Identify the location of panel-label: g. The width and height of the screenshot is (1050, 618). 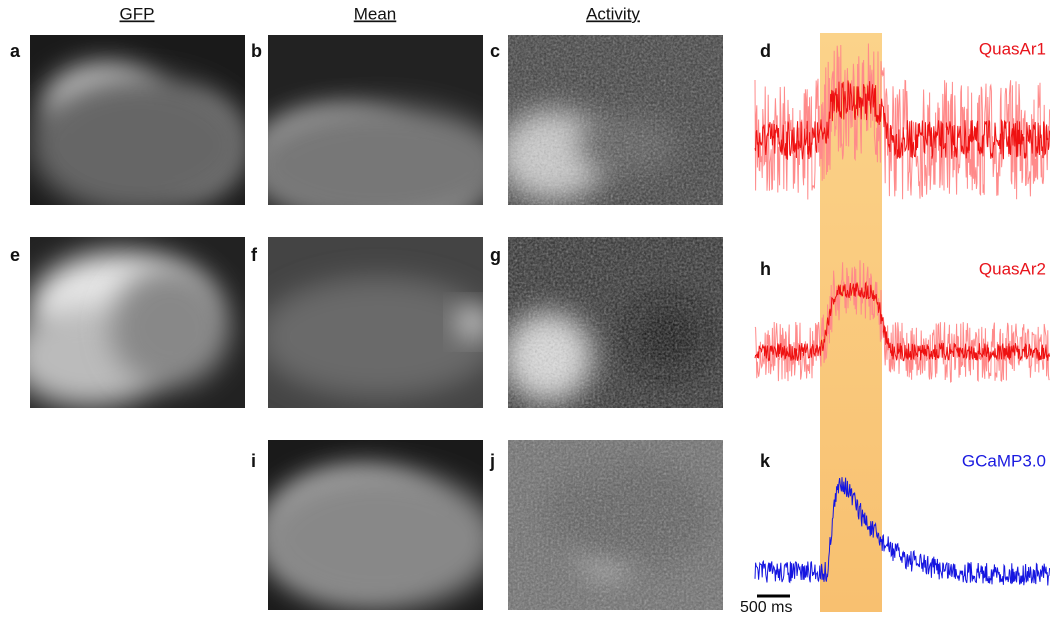
(495, 255).